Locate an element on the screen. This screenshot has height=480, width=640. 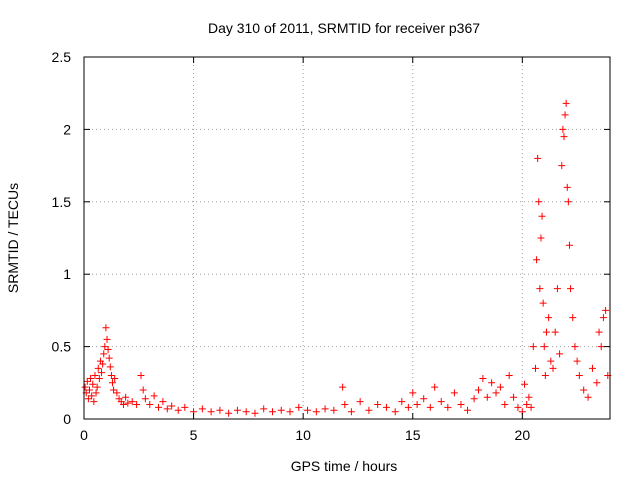
y-tick-label: 1 is located at coordinates (67, 274).